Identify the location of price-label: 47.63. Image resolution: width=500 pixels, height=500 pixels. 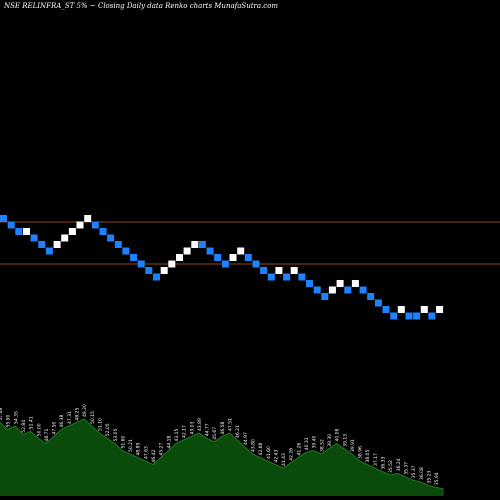
(146, 452).